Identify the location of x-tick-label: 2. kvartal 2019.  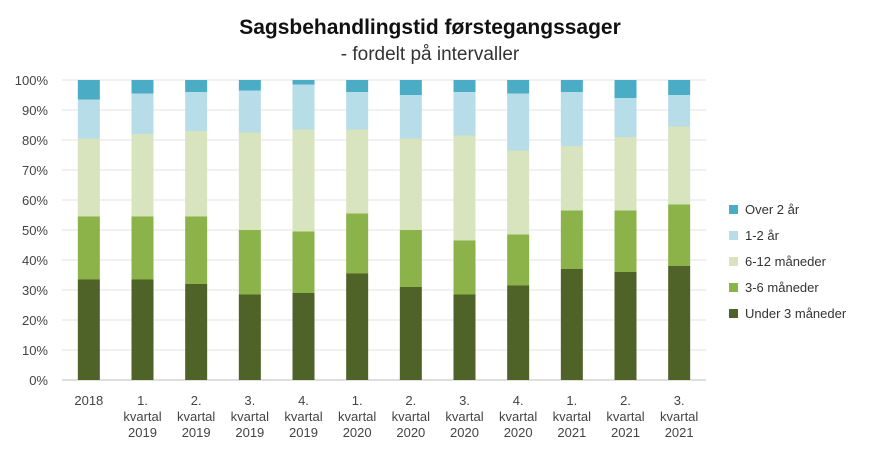
(196, 416).